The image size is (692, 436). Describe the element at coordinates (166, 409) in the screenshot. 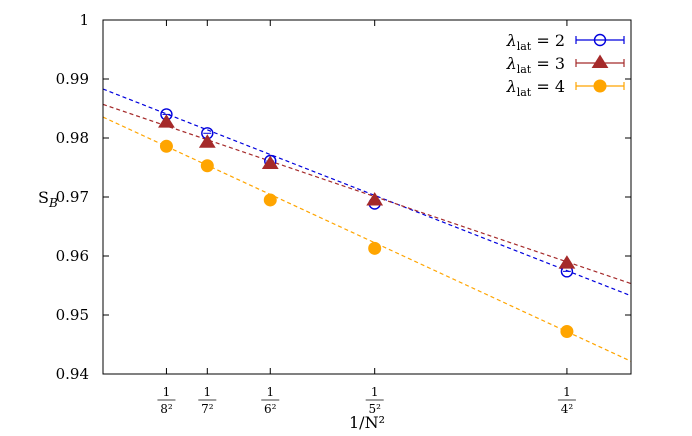

I see `x-tick-denominator: 8²` at that location.